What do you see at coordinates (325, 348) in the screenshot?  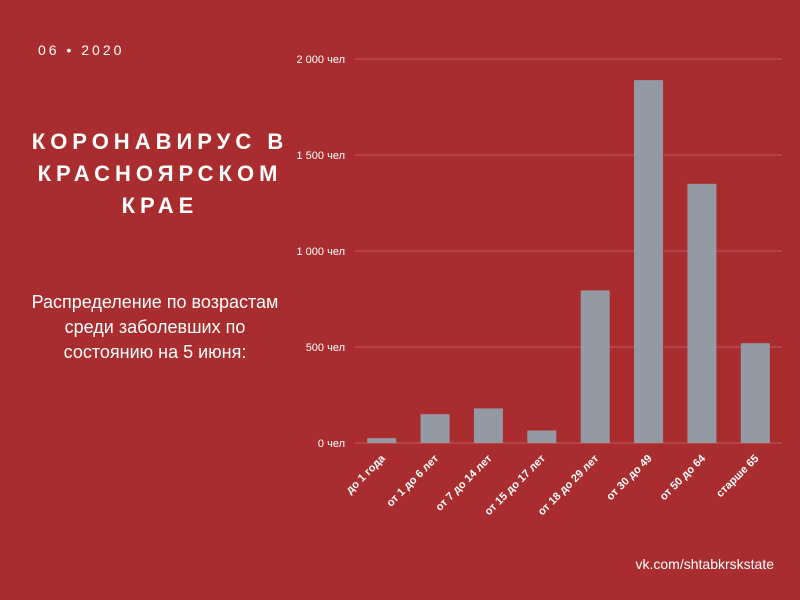 I see `y-tick-label: 500 чел` at bounding box center [325, 348].